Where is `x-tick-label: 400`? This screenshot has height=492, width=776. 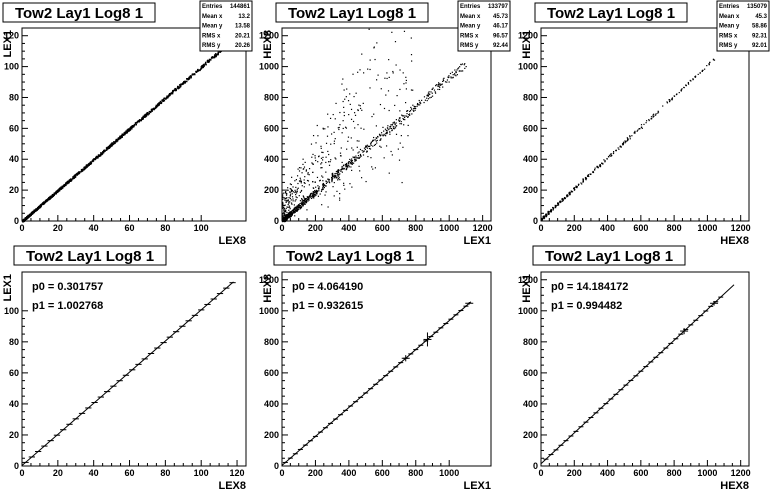 x-tick-label: 400 is located at coordinates (348, 473).